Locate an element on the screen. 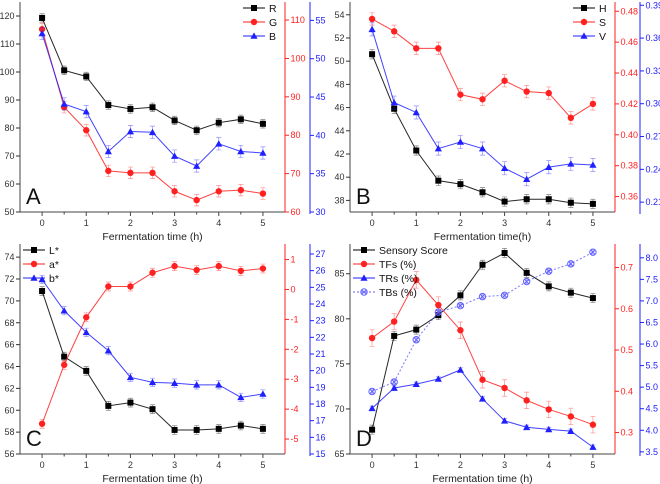  left-tick-label: 48 is located at coordinates (339, 84).